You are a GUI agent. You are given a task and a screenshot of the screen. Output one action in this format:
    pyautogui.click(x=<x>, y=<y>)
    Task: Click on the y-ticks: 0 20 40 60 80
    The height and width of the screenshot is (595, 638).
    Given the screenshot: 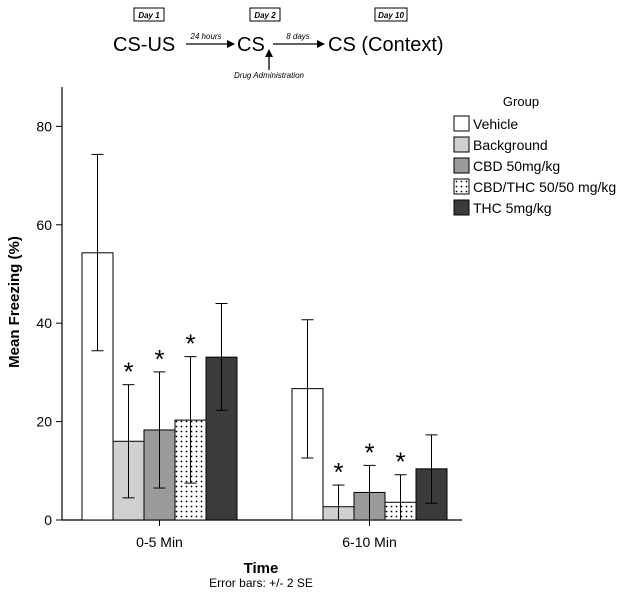 What is the action you would take?
    pyautogui.click(x=49, y=323)
    